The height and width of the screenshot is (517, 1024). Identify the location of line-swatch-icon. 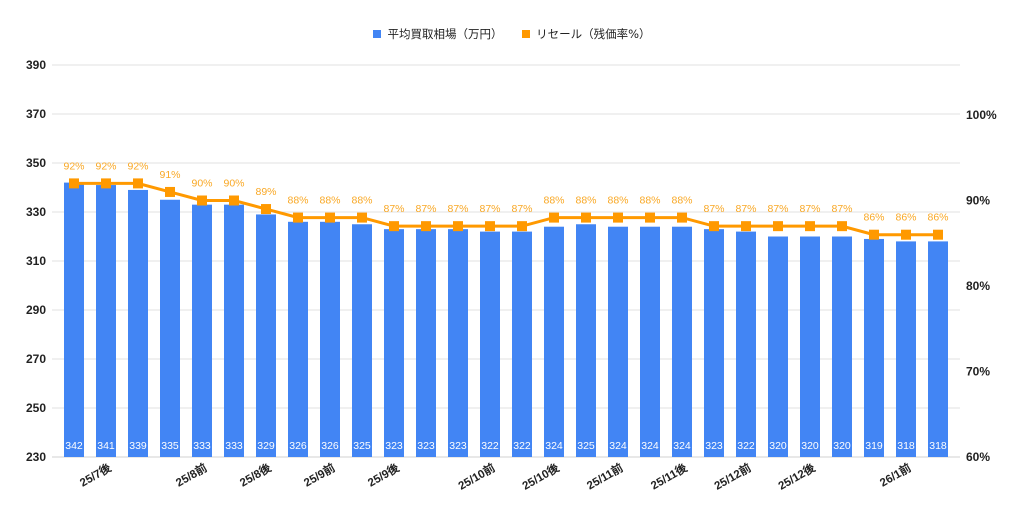
(526, 34).